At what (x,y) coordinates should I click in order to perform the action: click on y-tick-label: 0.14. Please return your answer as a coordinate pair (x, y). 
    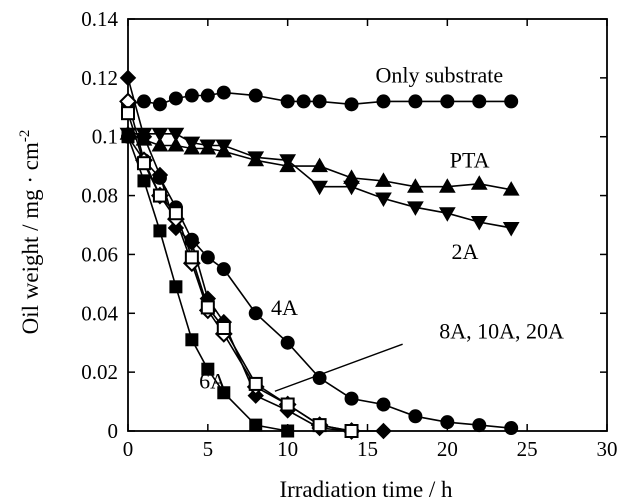
    Looking at the image, I should click on (99, 19).